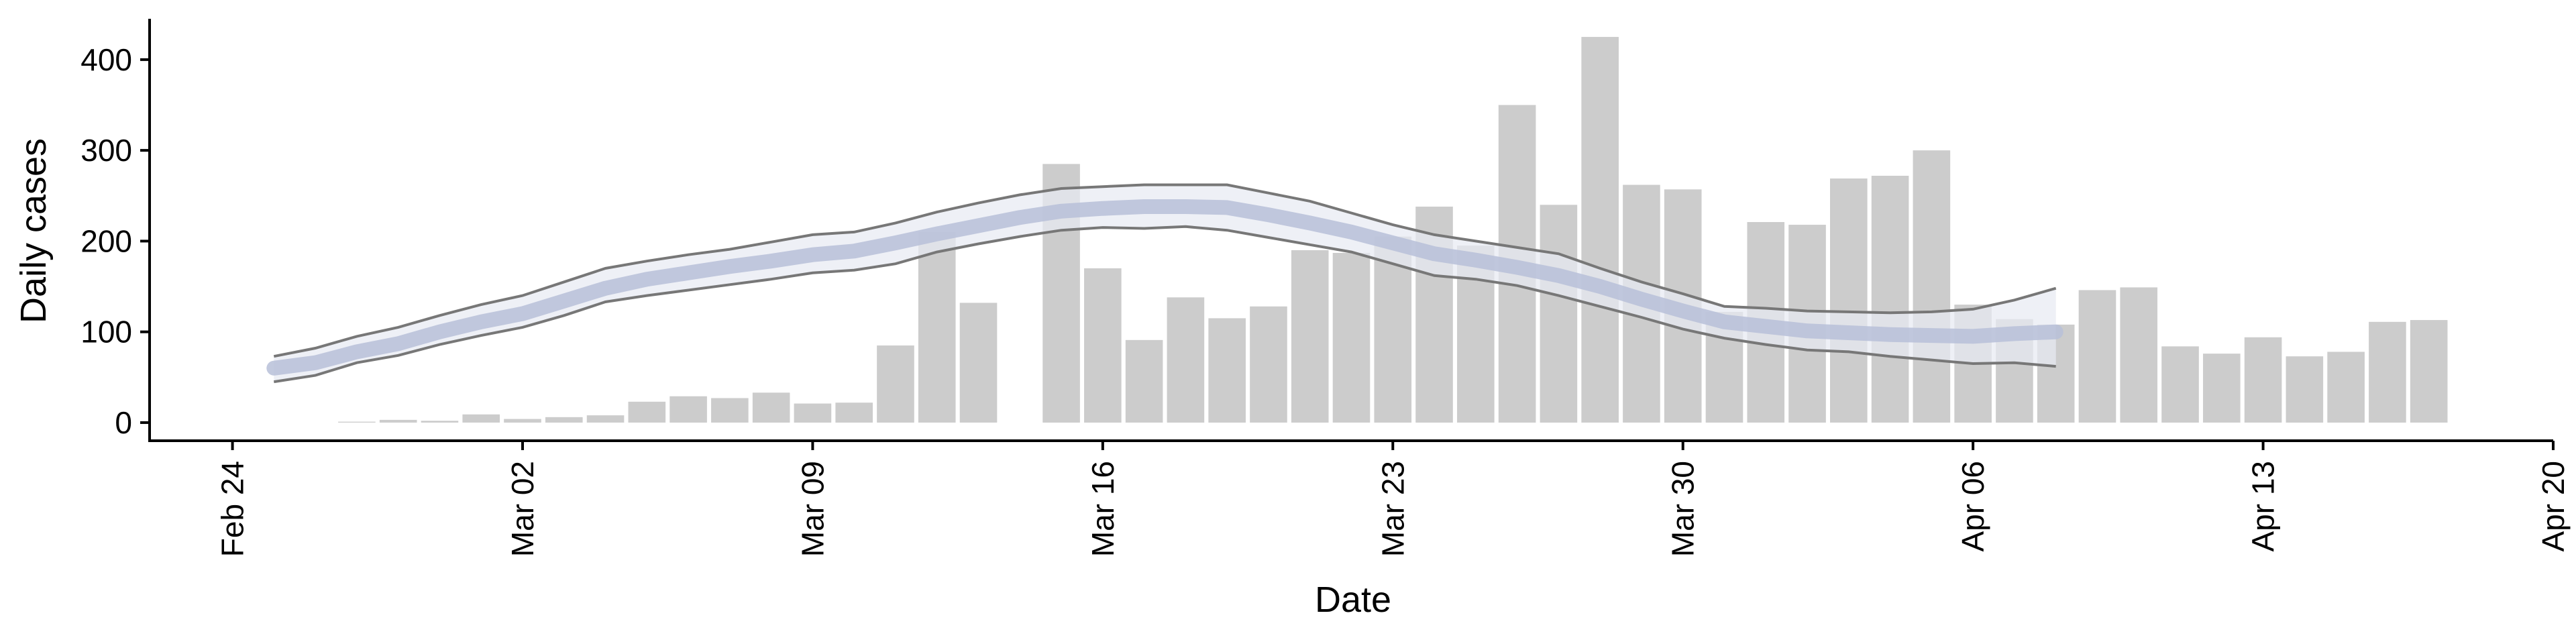  I want to click on y-axis-title: Daily cases, so click(33, 230).